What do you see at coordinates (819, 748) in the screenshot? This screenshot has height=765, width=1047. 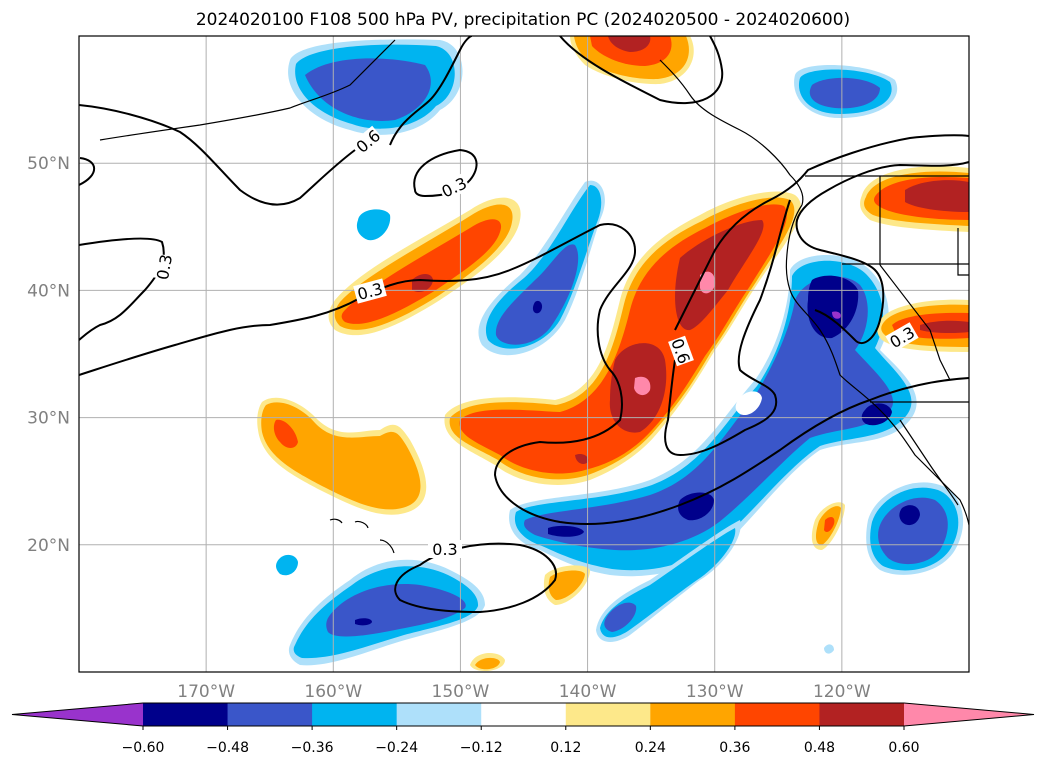 I see `colorbar-tick-label-8: 0.48` at bounding box center [819, 748].